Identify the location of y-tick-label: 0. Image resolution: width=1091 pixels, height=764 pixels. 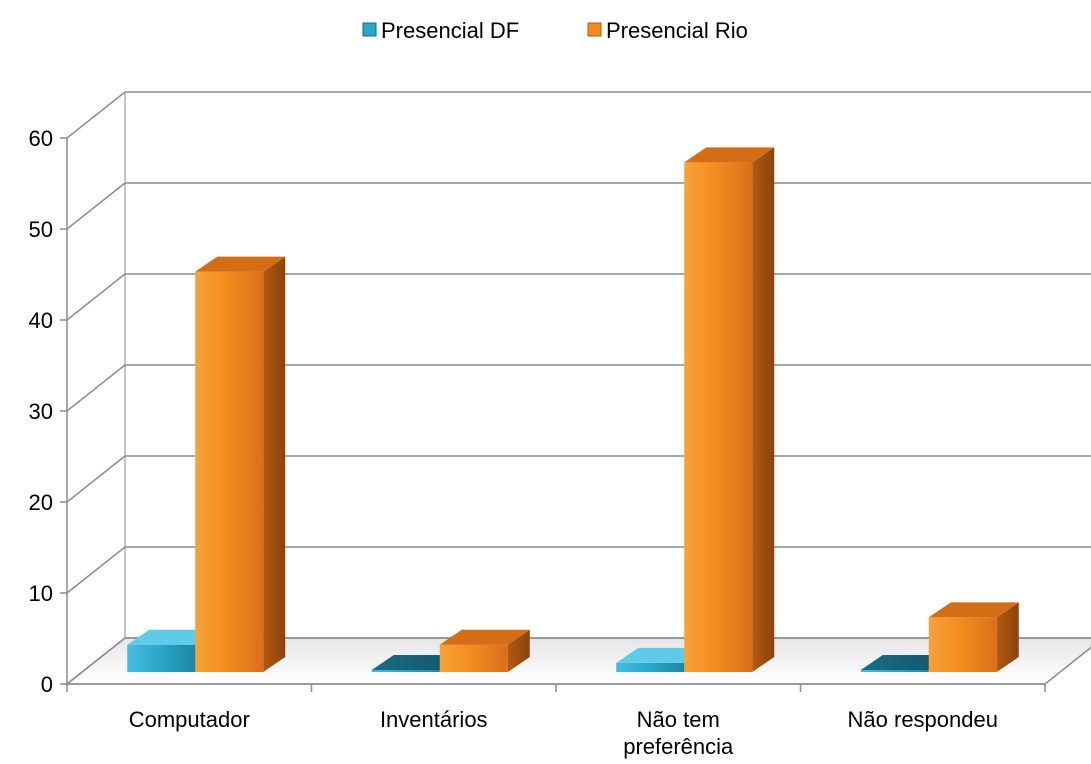
(47, 684).